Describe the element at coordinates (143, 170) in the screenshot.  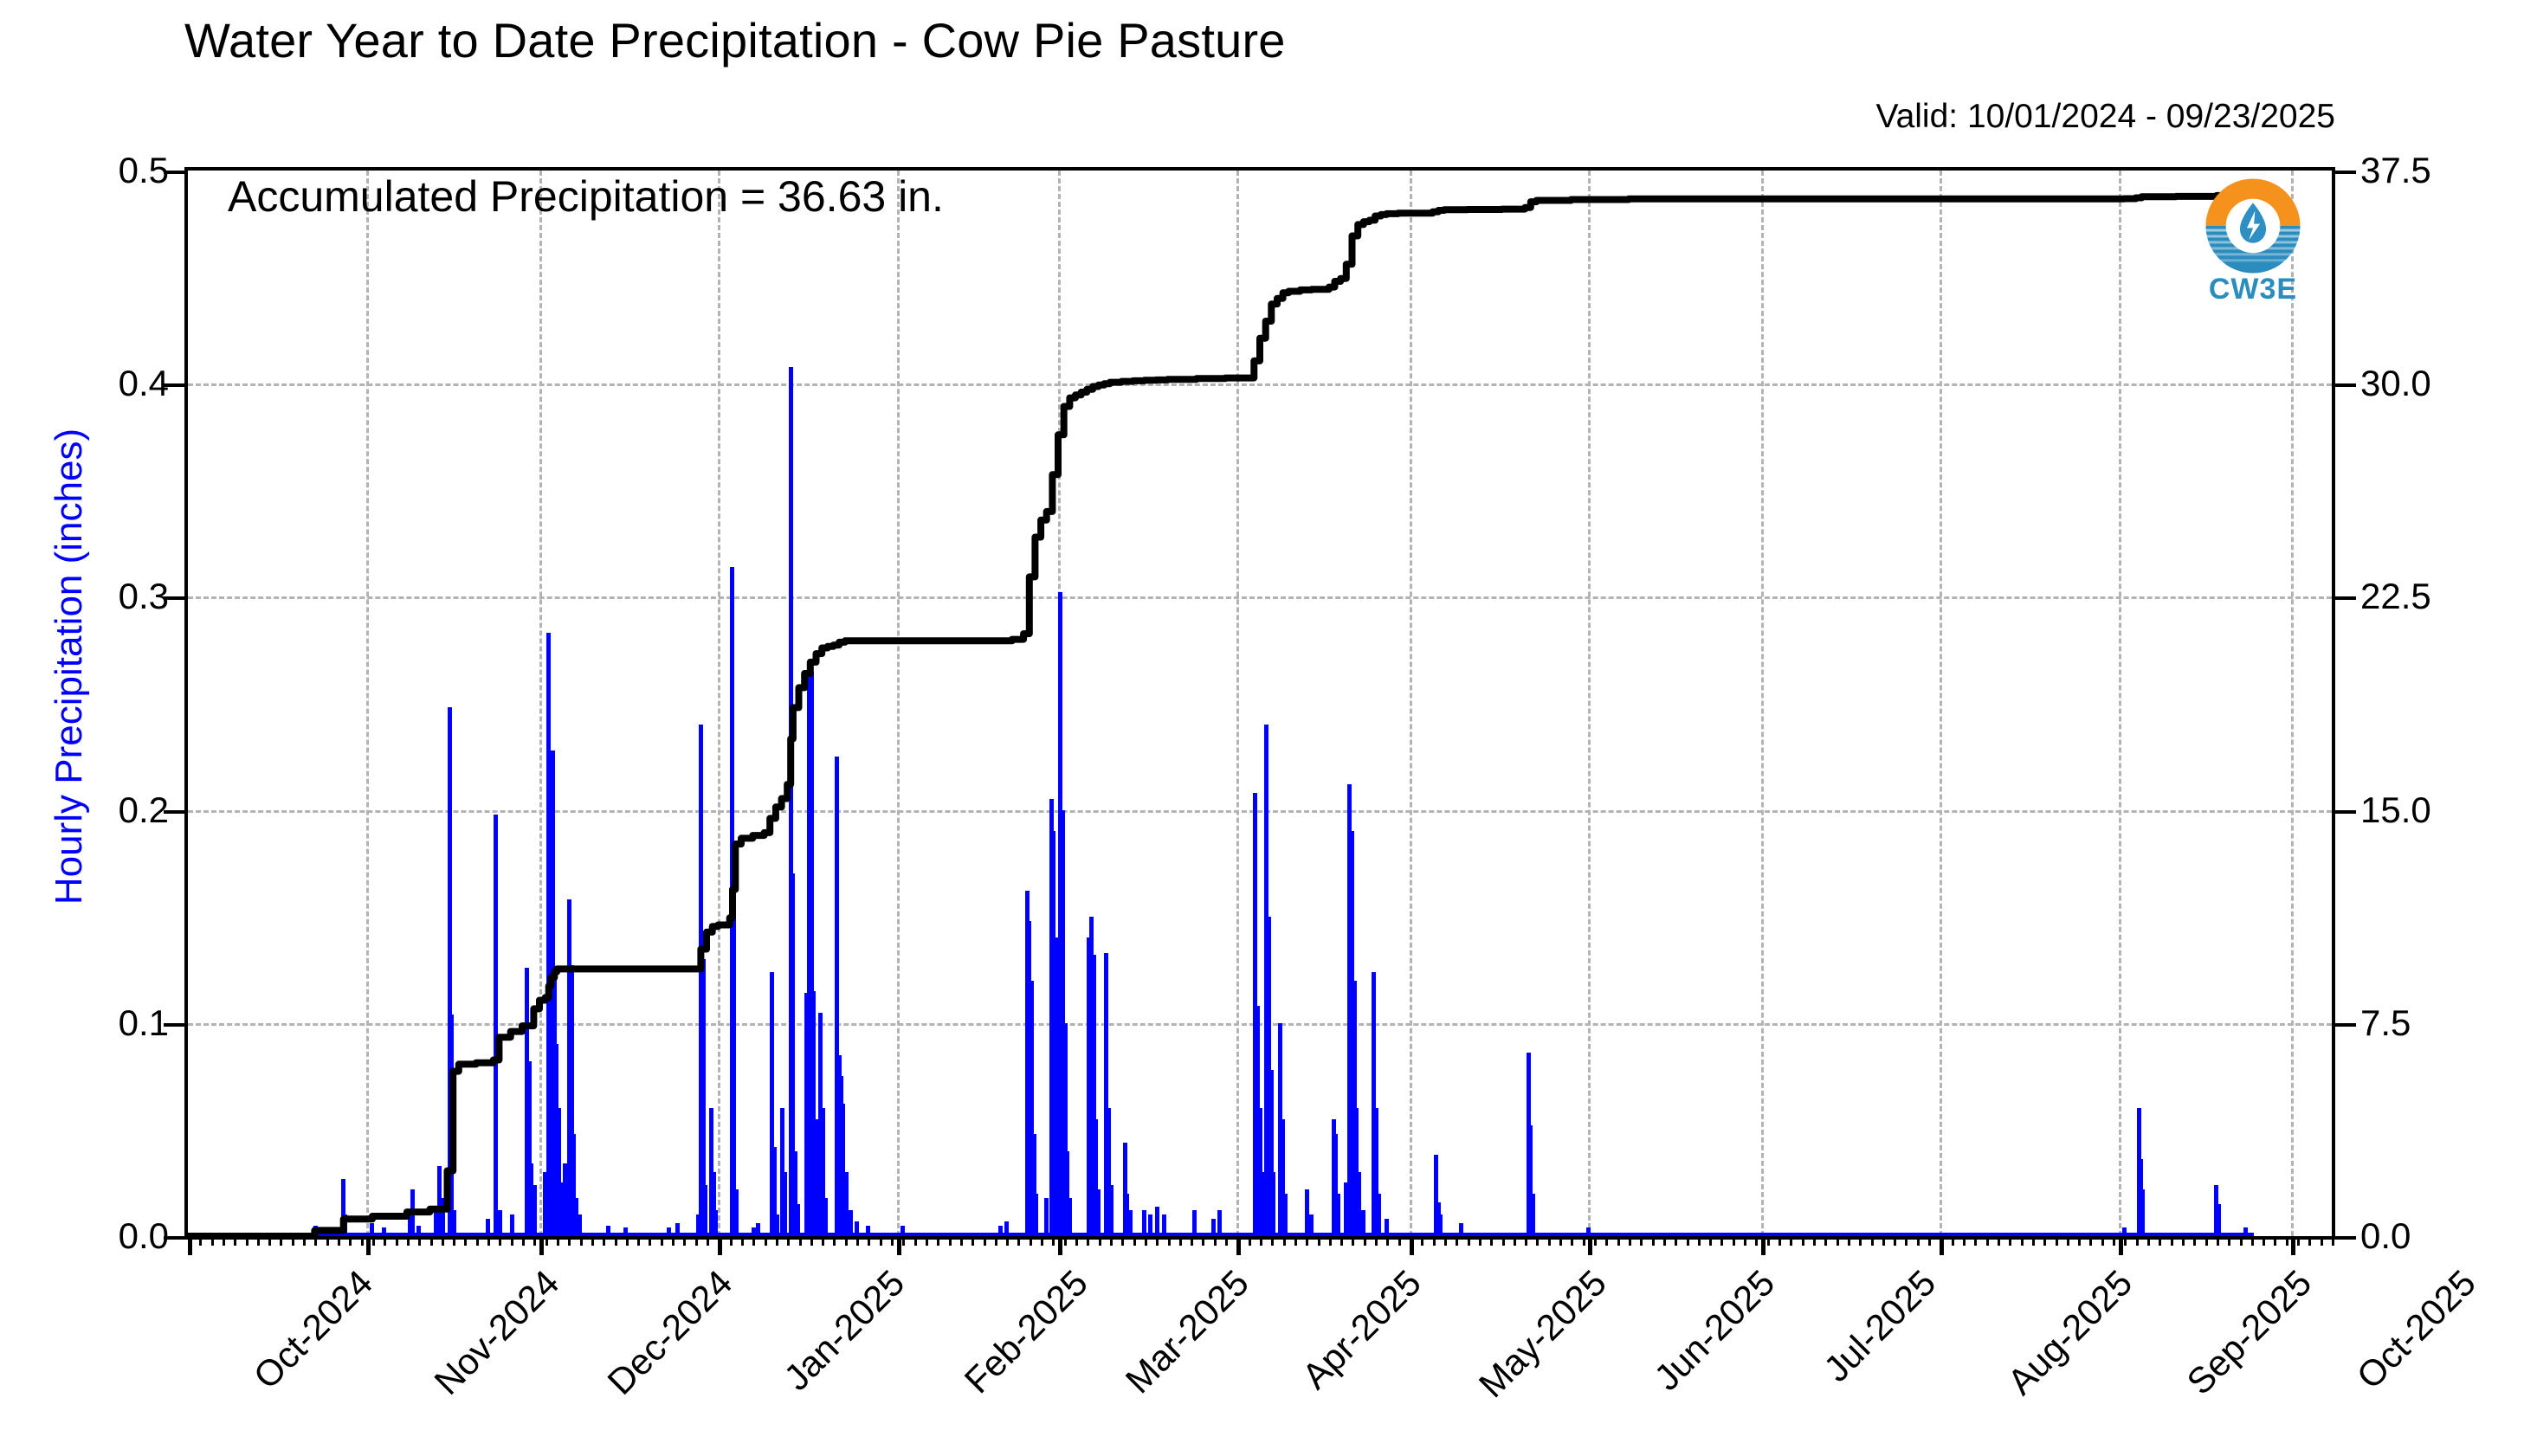
I see `y-tick-label-left: 0.5` at that location.